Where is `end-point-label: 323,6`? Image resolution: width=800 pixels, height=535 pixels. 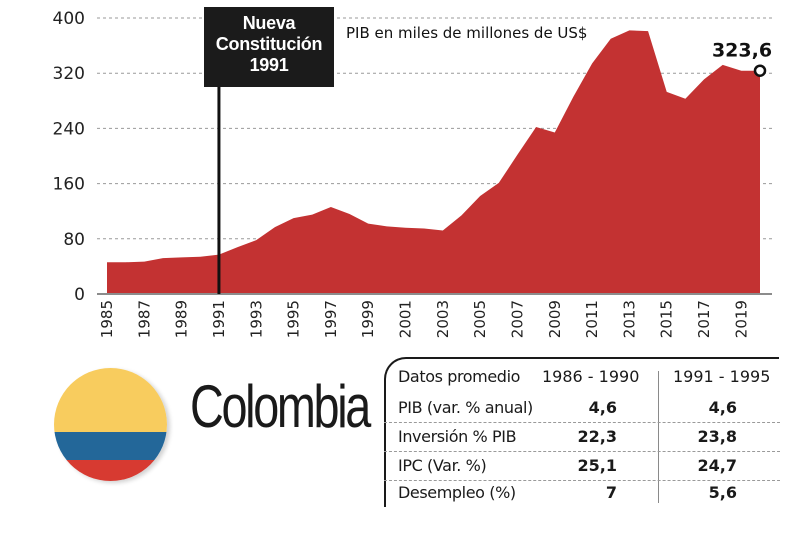
end-point-label: 323,6 is located at coordinates (742, 51).